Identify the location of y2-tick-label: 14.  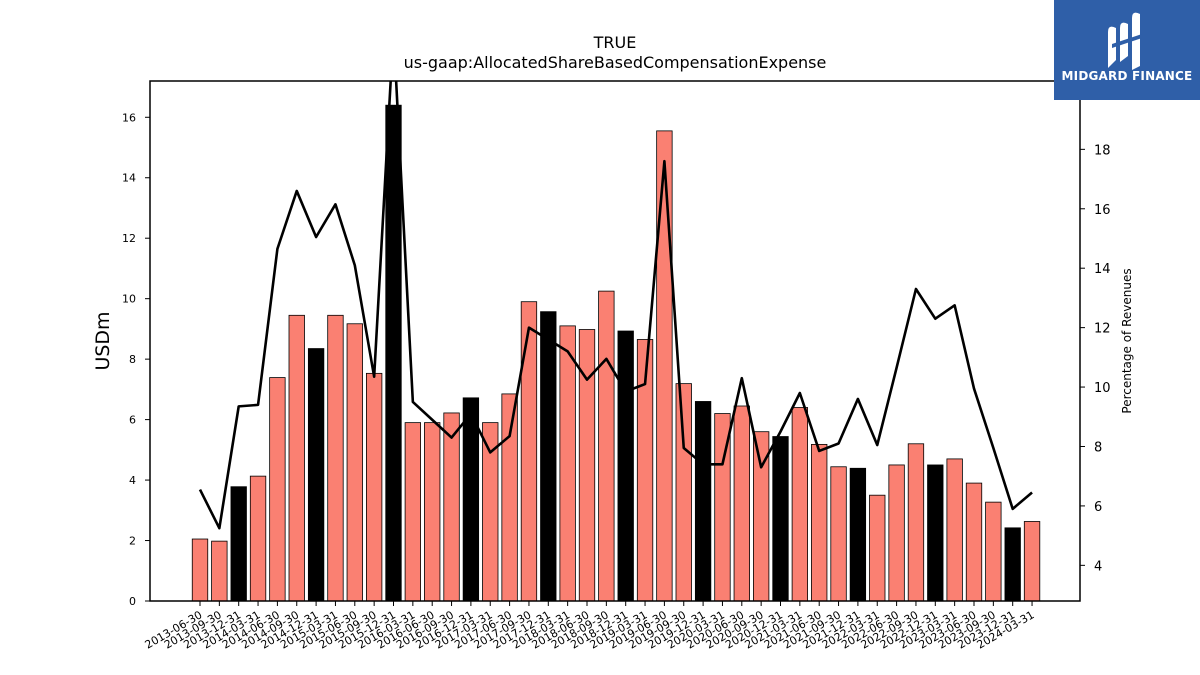
(1102, 269).